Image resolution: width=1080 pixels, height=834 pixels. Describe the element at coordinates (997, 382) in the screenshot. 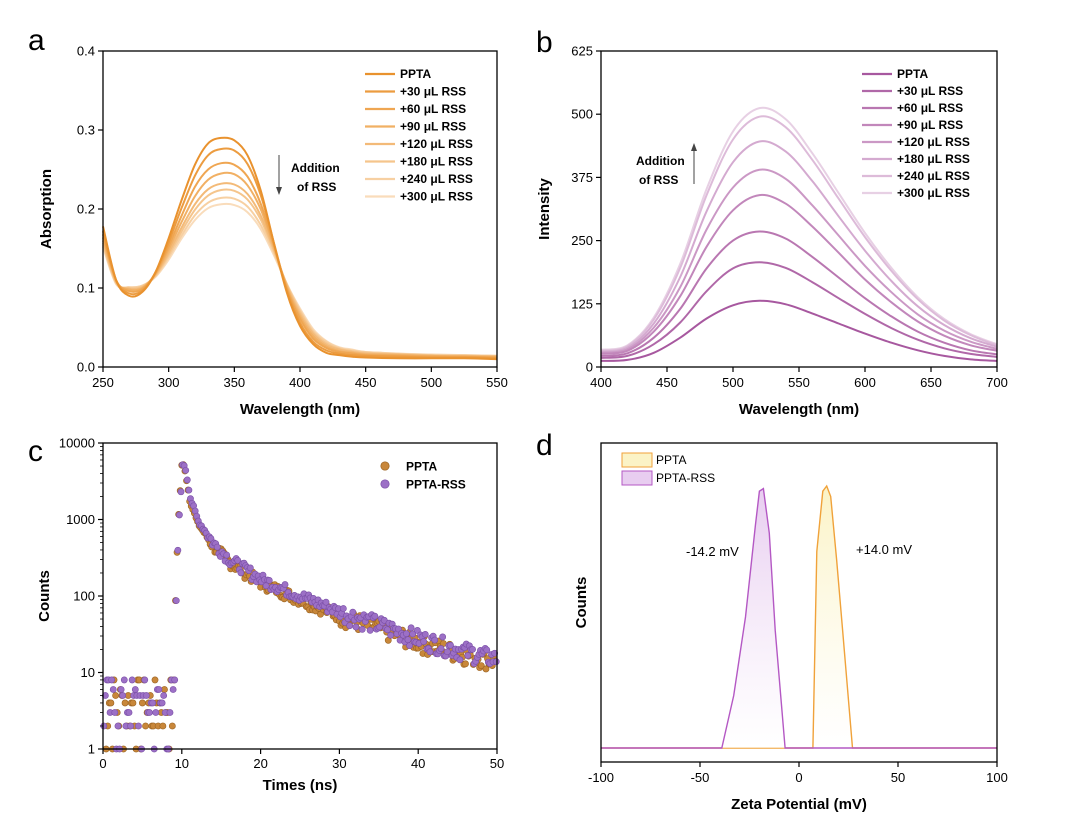

I see `x-tick-label: 700` at that location.